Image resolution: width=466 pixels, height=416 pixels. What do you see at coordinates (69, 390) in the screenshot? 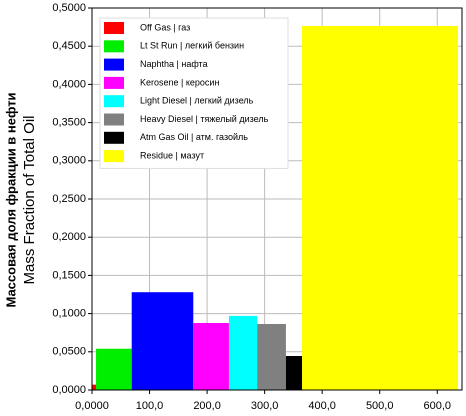
I see `y-tick-label: 0,0000` at bounding box center [69, 390].